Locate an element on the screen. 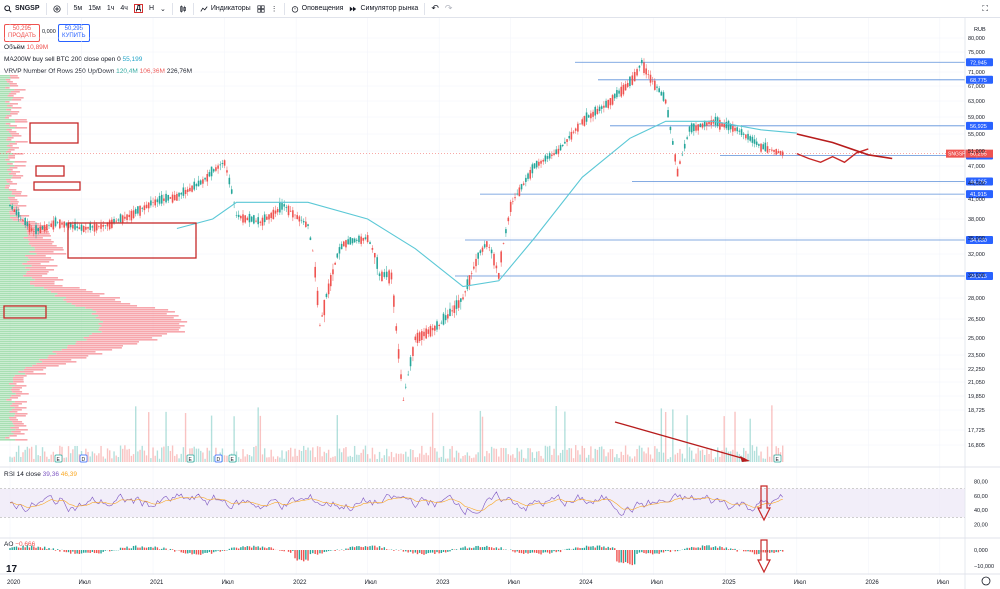  interval-5m: 5м is located at coordinates (78, 8).